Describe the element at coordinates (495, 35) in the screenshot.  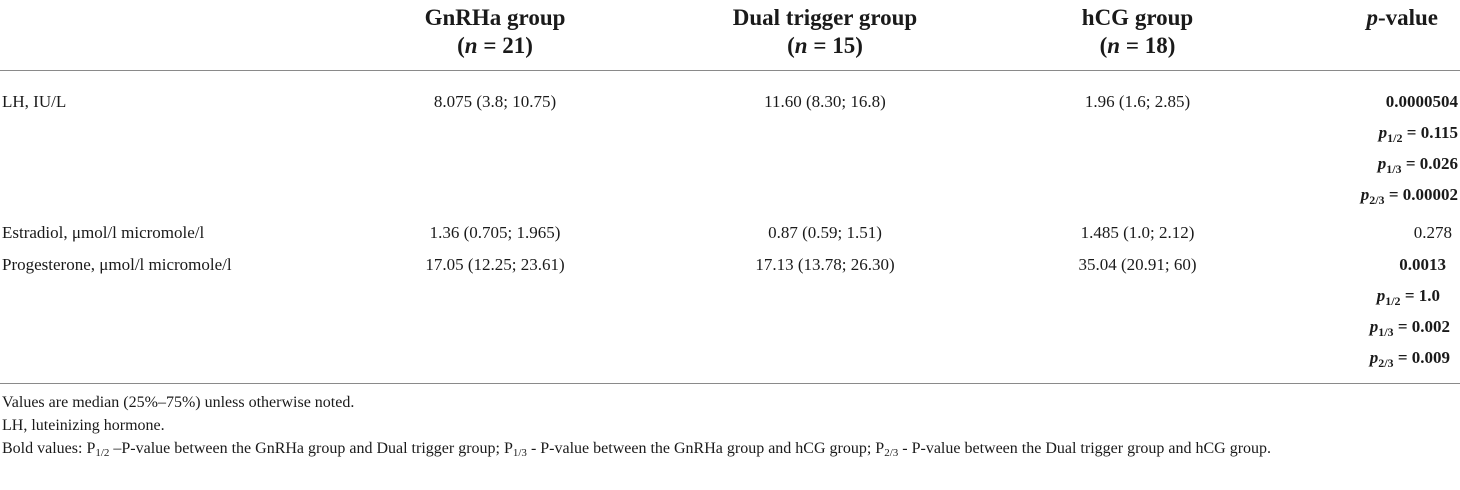
I see `header-gnrha-group: GnRHa group (n = 21)` at that location.